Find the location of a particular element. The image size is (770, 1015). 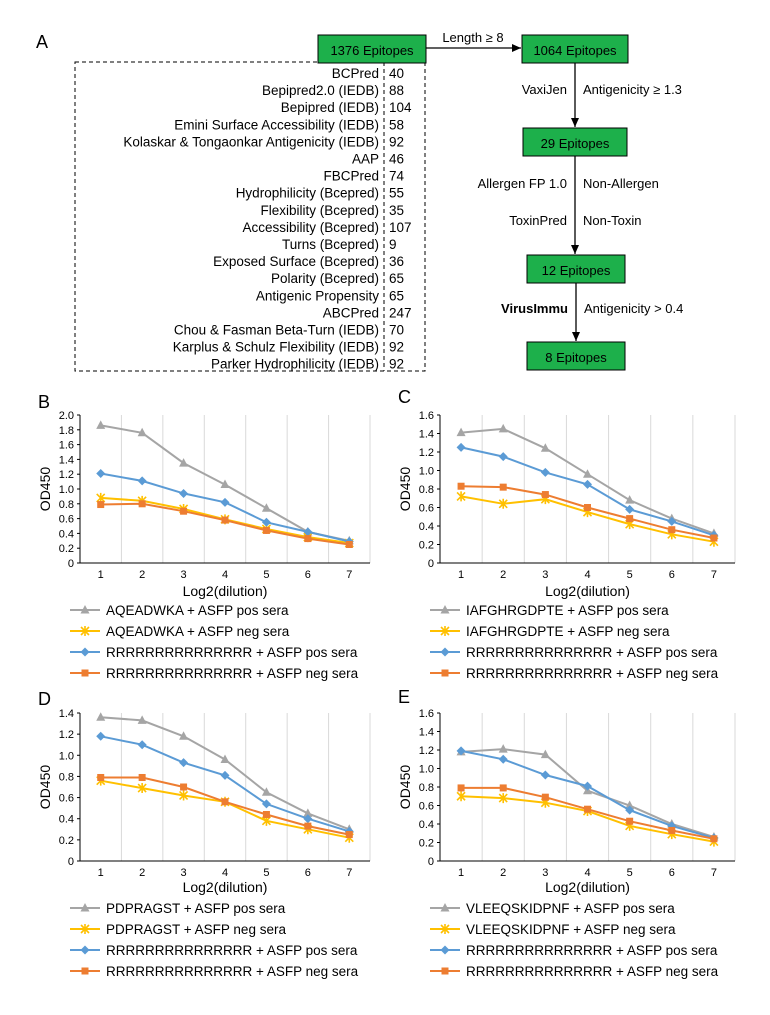

box-12-epitopes-label: 12 Epitopes is located at coordinates (576, 270).